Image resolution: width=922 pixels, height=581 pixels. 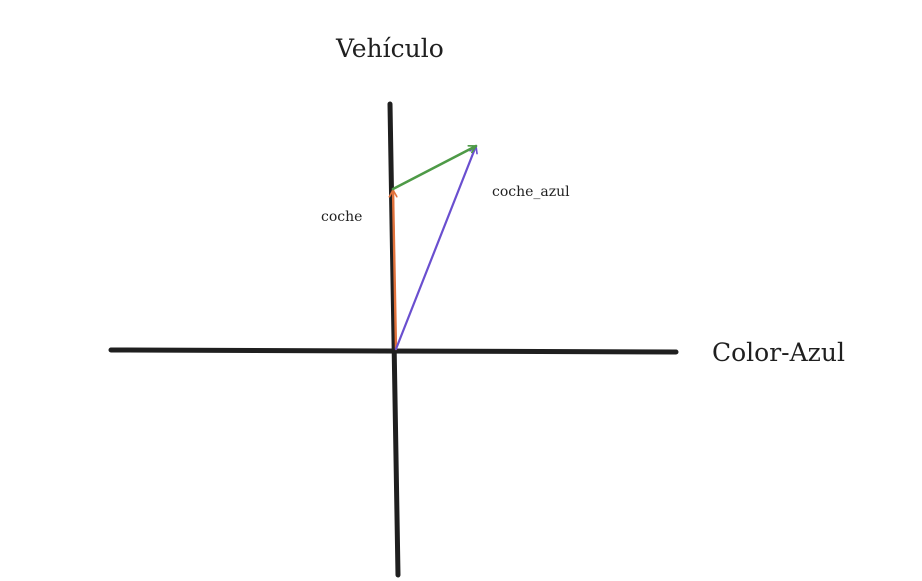 What do you see at coordinates (435, 247) in the screenshot?
I see `vector-coche-azul` at bounding box center [435, 247].